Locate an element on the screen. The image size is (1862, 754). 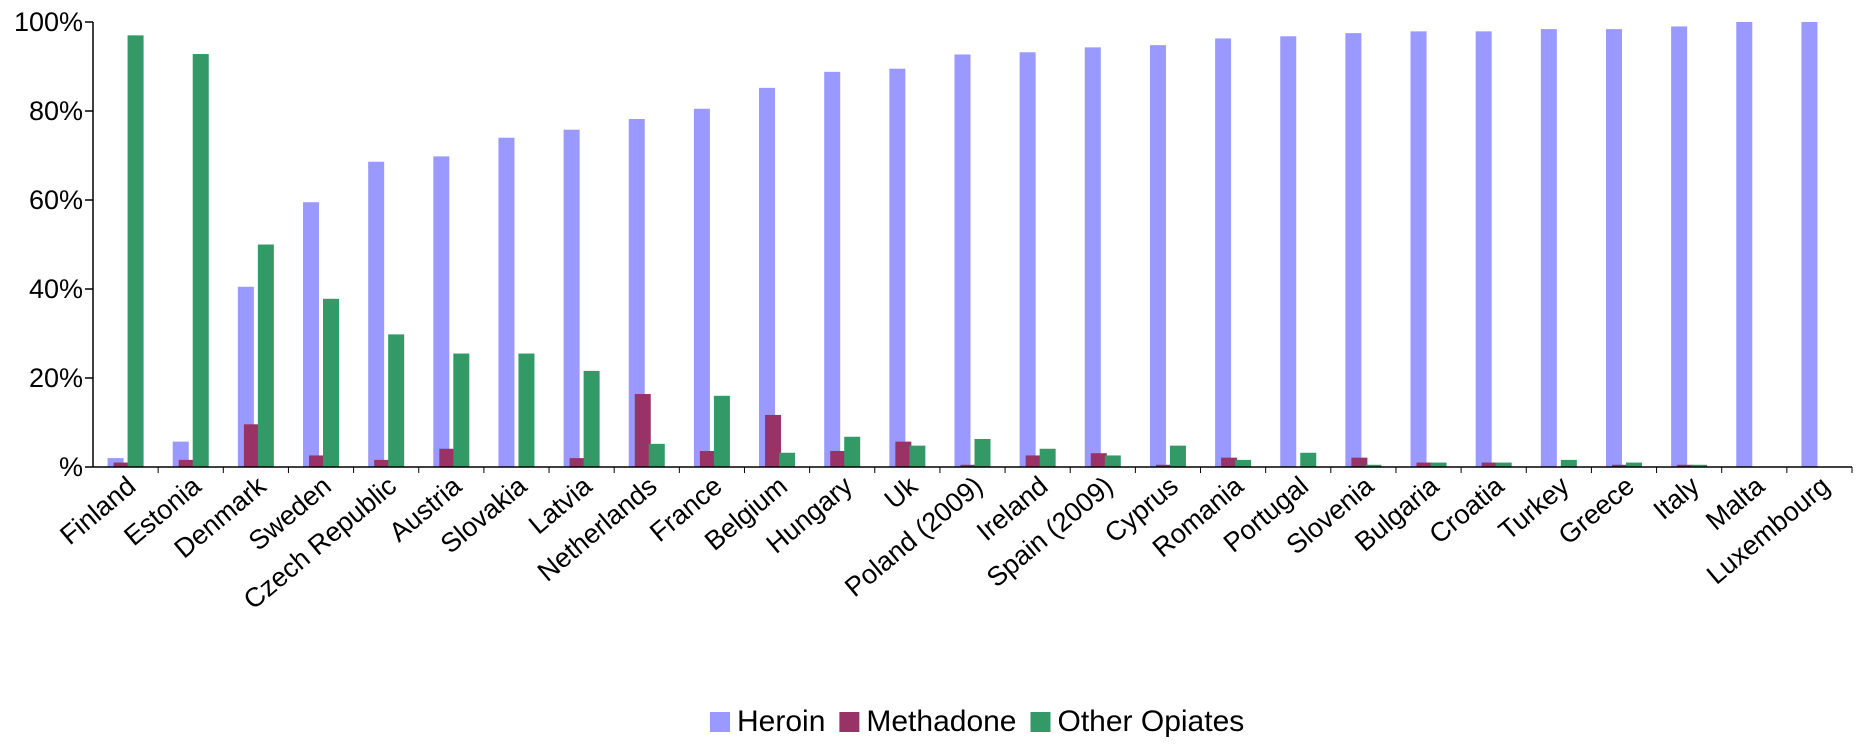
legend-item: Other Opiates is located at coordinates (1137, 721).